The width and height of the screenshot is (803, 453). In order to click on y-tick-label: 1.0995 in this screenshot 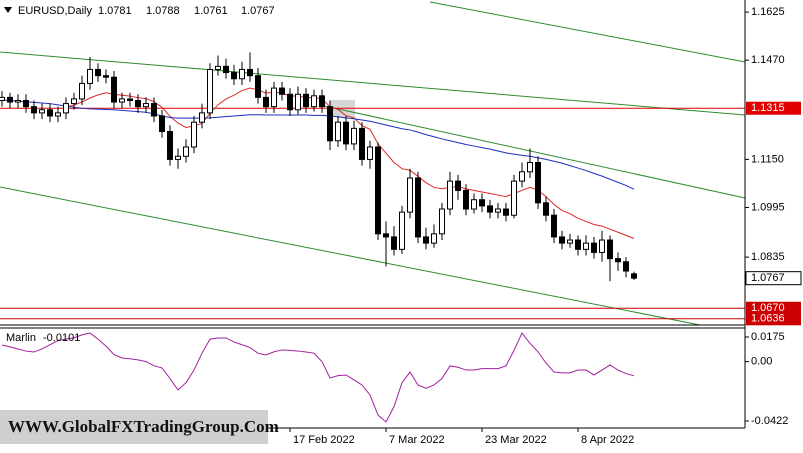, I will do `click(768, 207)`.